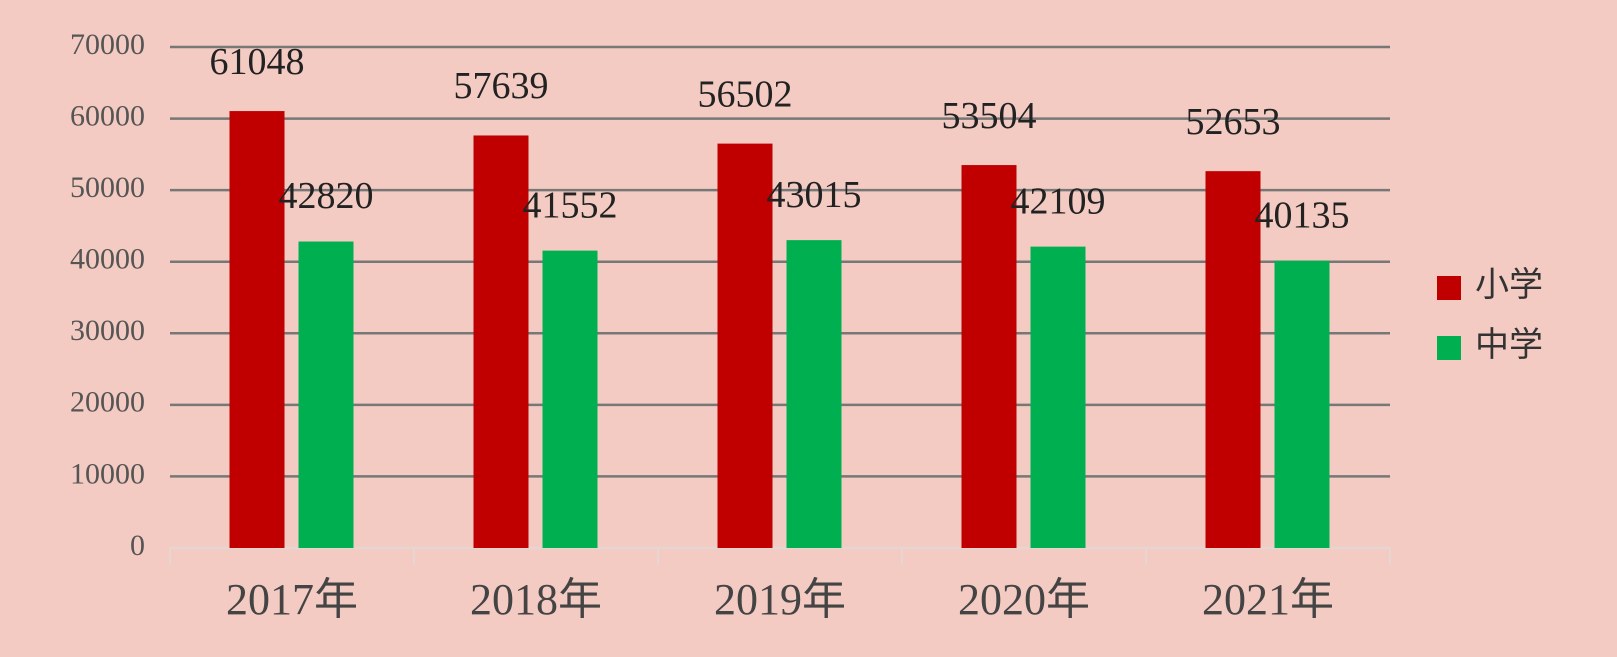 This screenshot has height=657, width=1617. What do you see at coordinates (107, 330) in the screenshot?
I see `y-tick-label: 30000` at bounding box center [107, 330].